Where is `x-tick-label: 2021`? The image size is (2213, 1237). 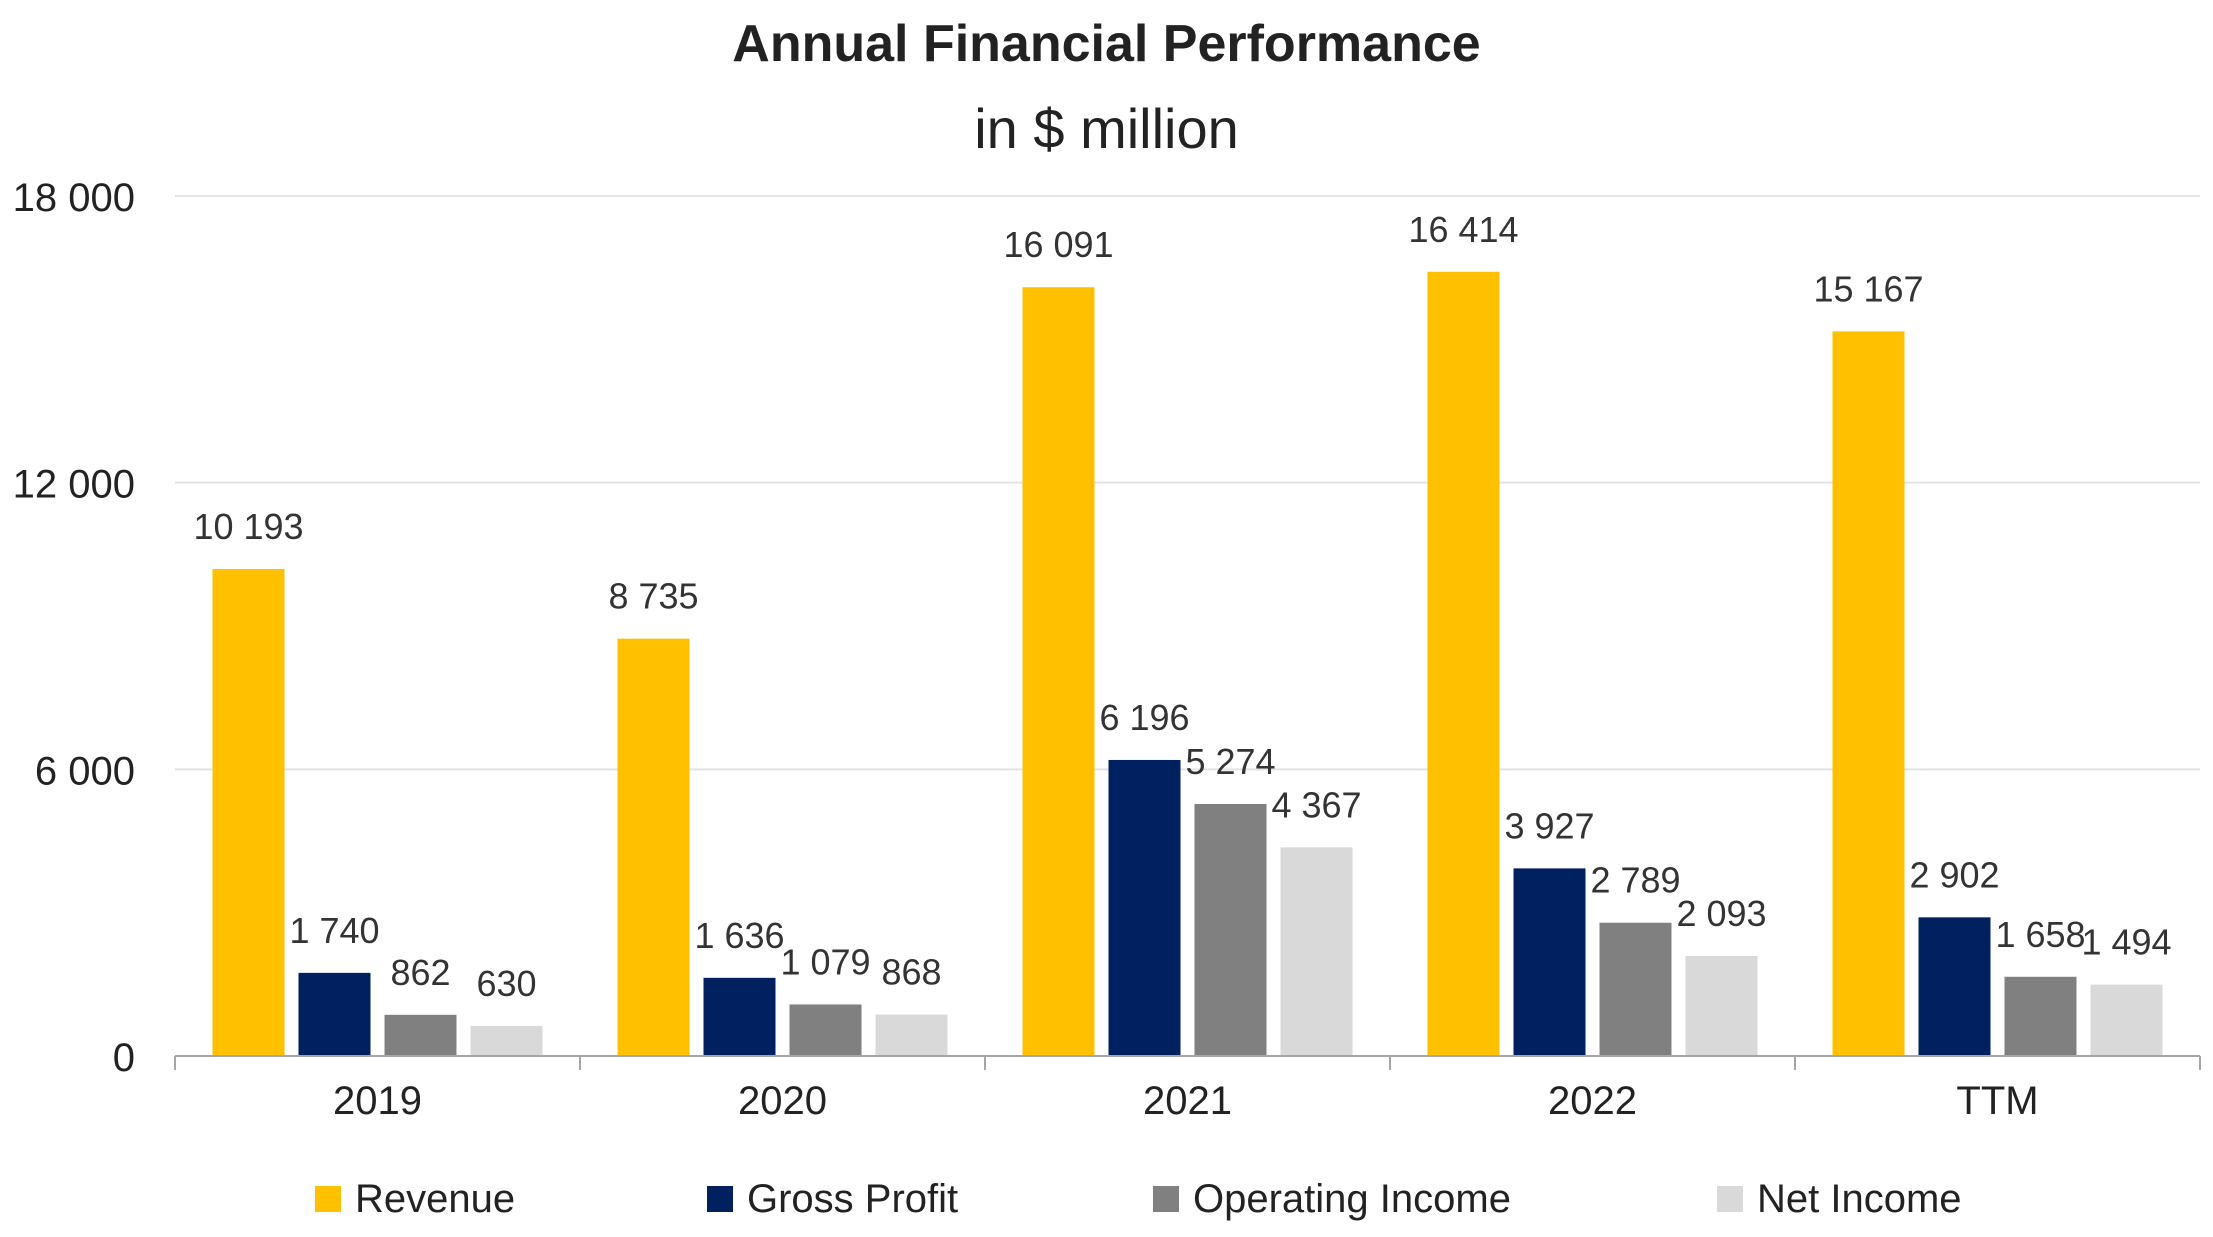 x-tick-label: 2021 is located at coordinates (1187, 1101).